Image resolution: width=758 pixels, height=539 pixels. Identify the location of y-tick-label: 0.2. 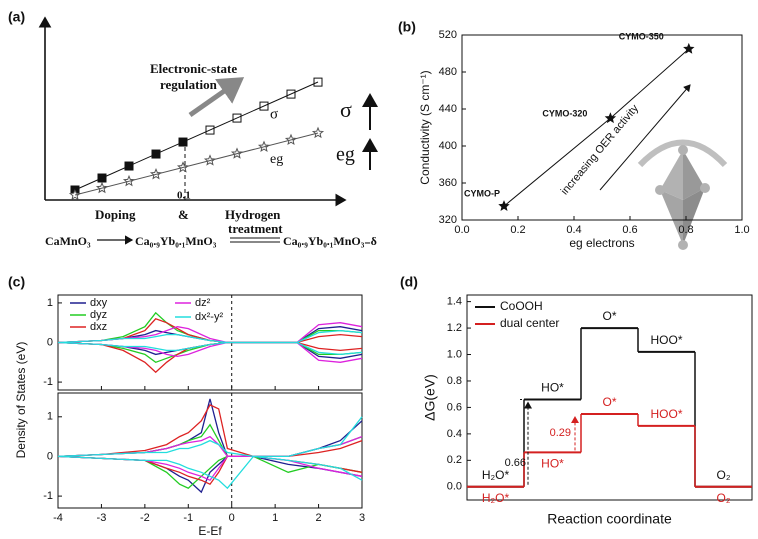
(454, 460).